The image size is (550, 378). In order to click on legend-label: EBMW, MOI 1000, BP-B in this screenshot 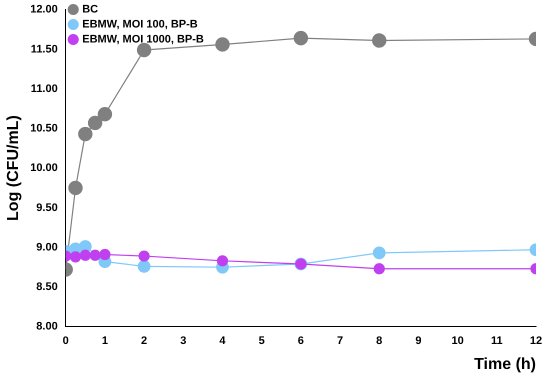, I will do `click(143, 40)`.